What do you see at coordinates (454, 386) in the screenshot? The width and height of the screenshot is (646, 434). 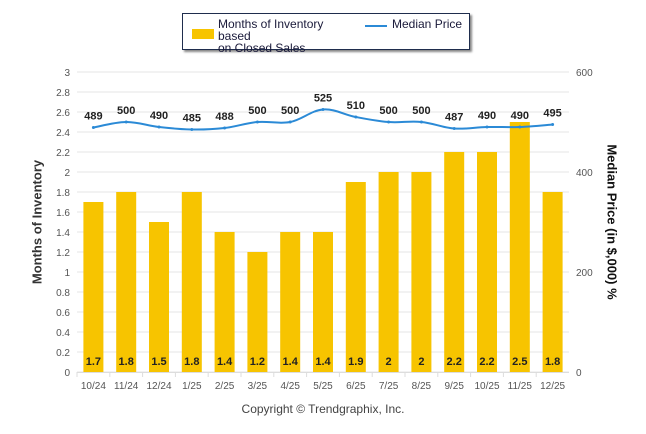 I see `x-tick-label: 9/25` at bounding box center [454, 386].